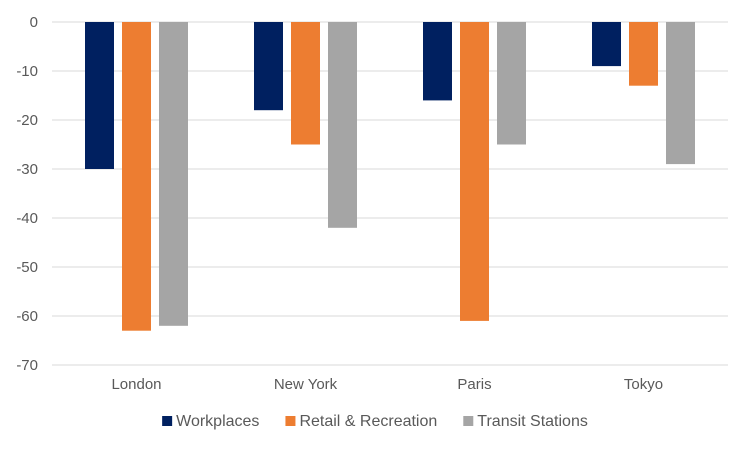  I want to click on legend-label: Workplaces, so click(217, 421).